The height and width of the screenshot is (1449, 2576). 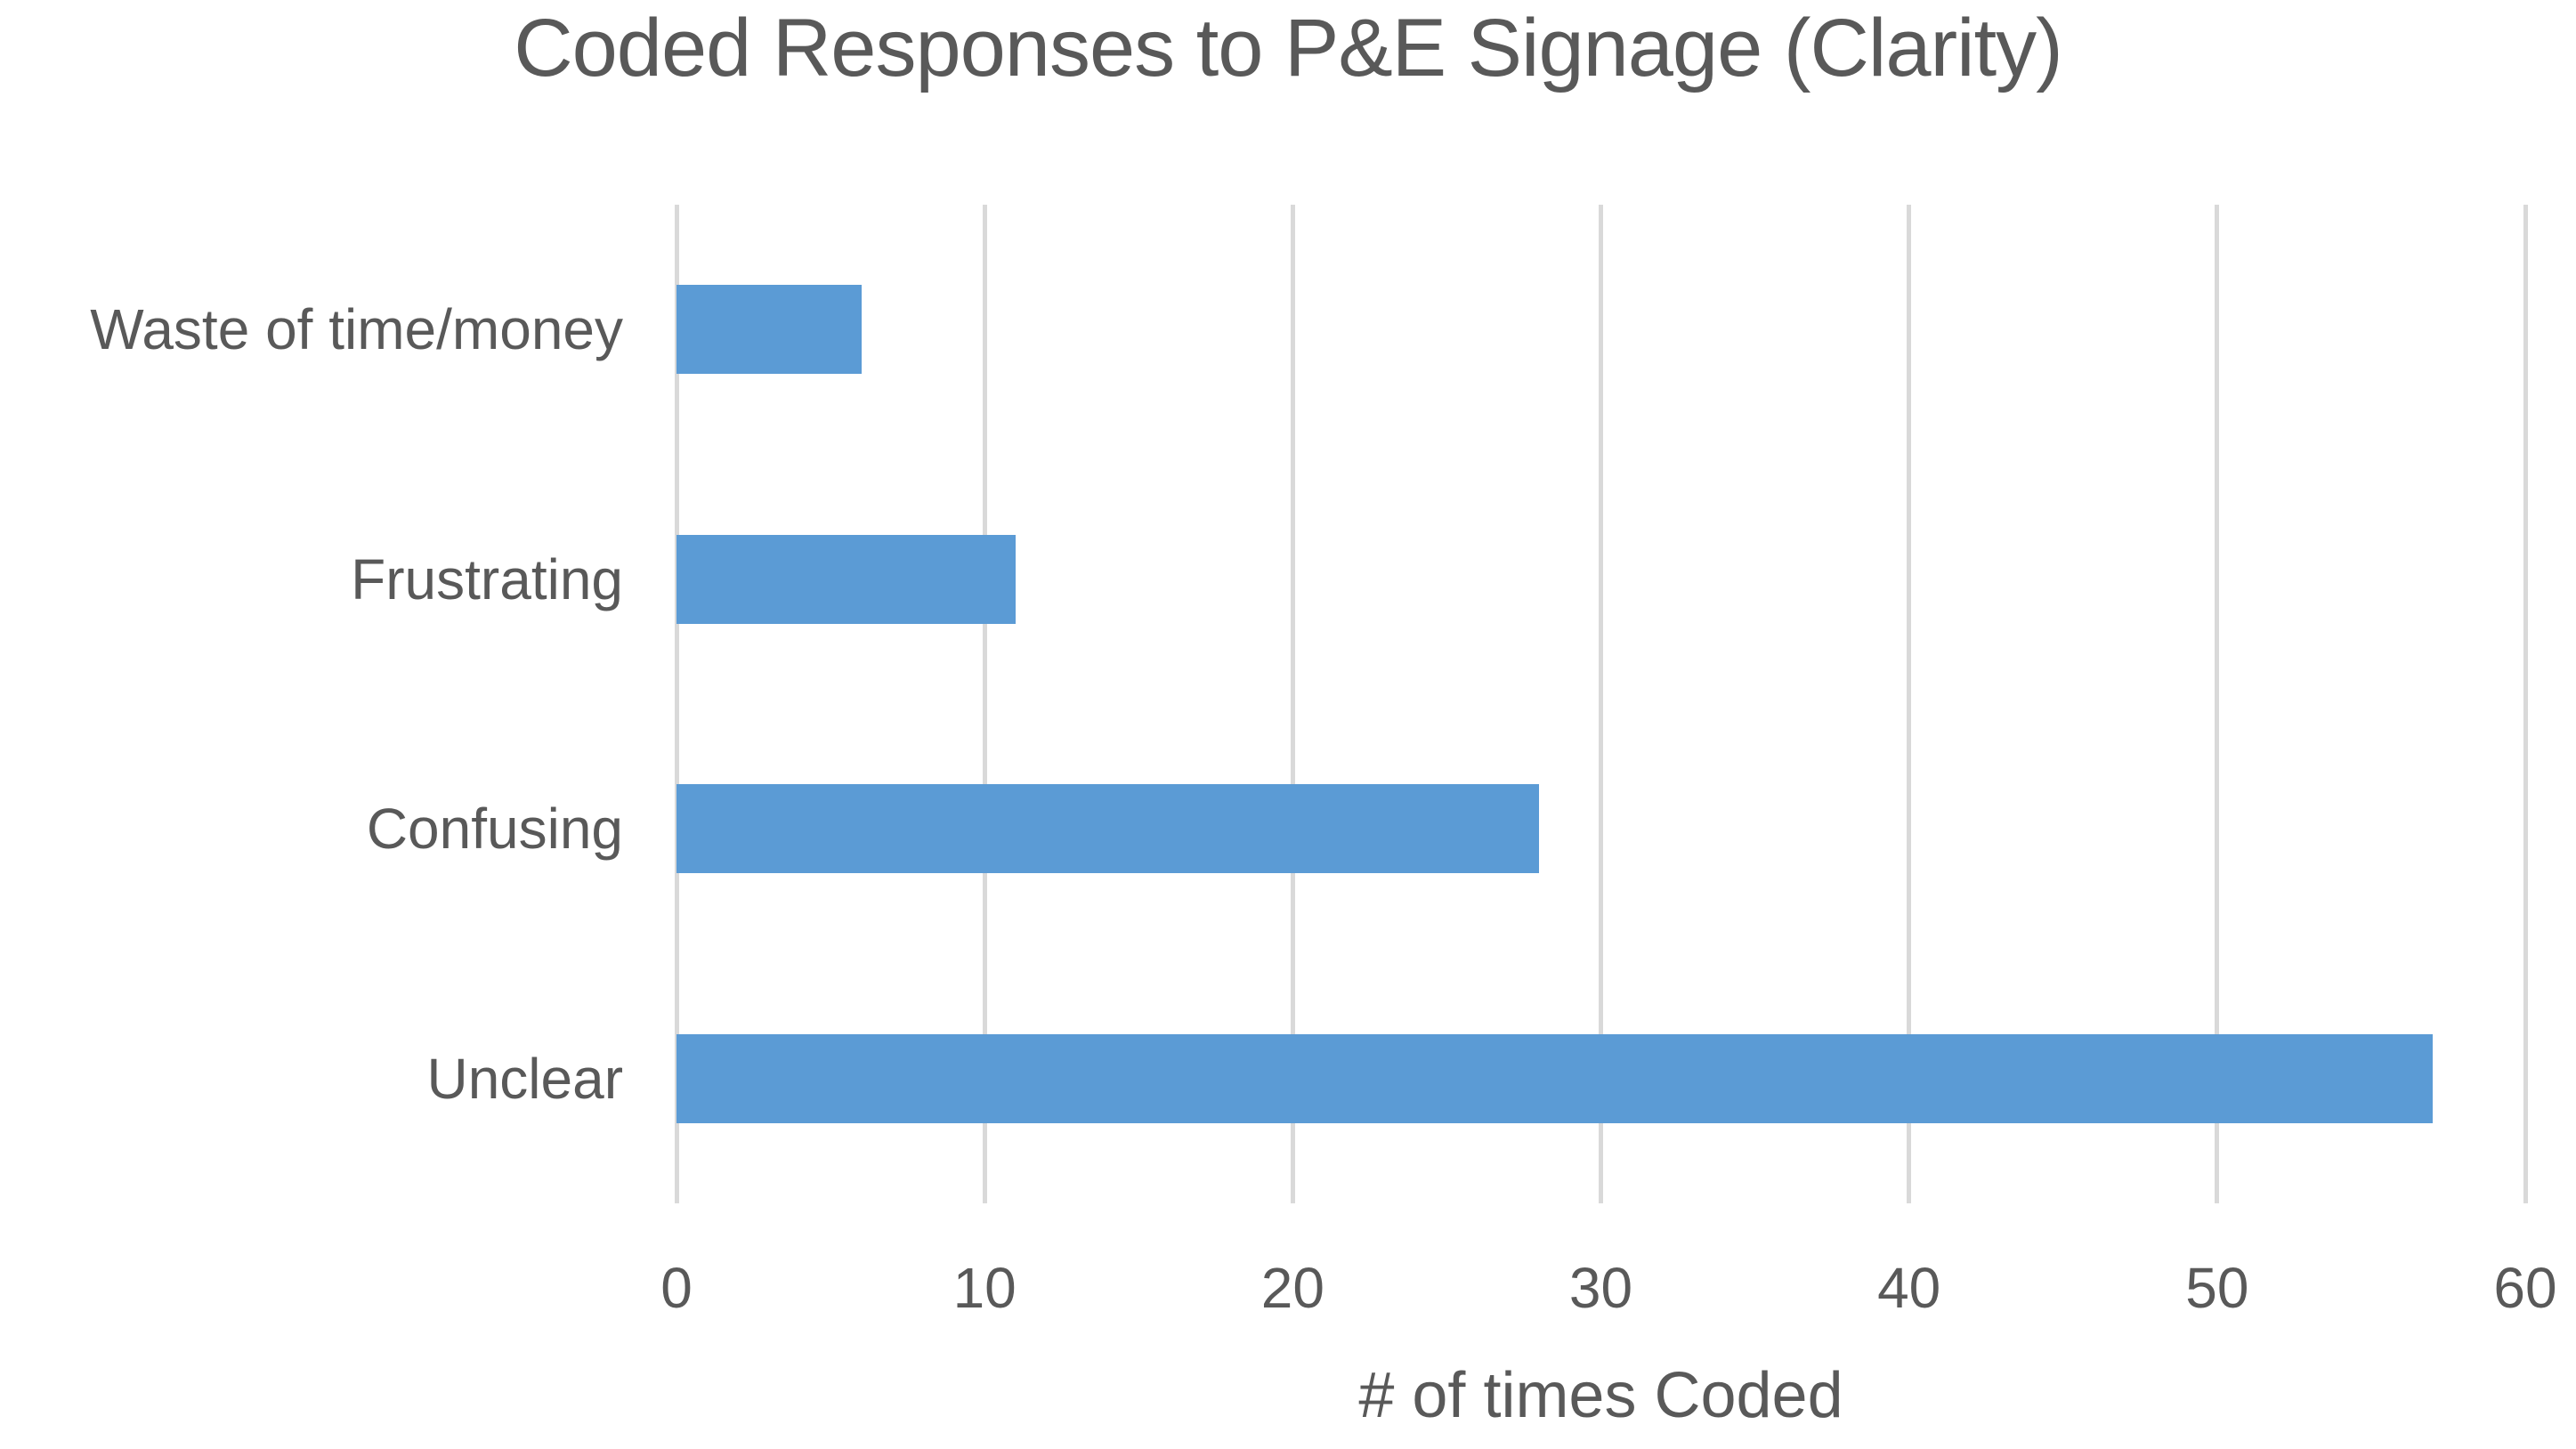 I want to click on category-label-frustrating: Frustrating, so click(x=487, y=579).